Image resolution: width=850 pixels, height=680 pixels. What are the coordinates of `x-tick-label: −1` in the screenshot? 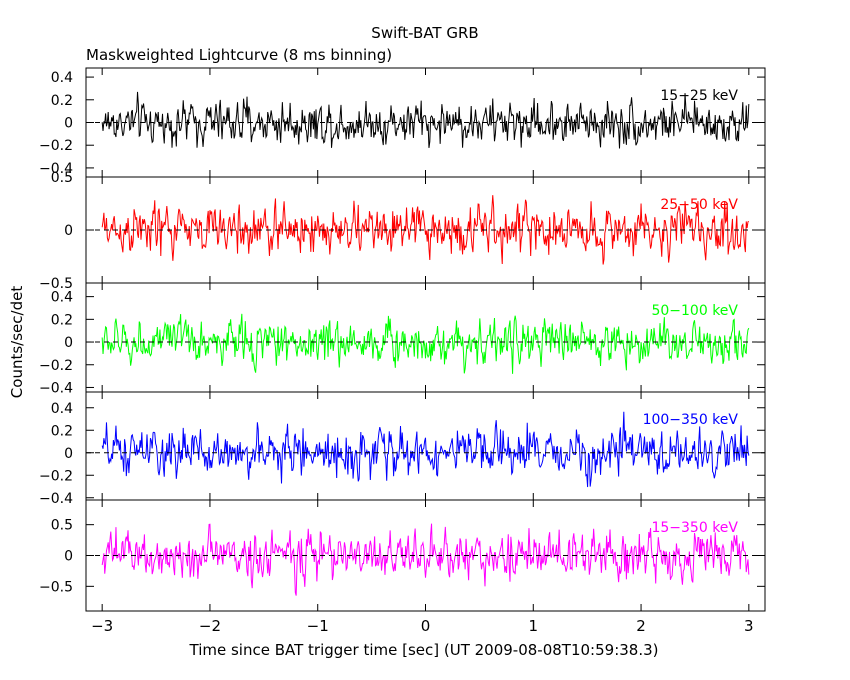 It's located at (318, 626).